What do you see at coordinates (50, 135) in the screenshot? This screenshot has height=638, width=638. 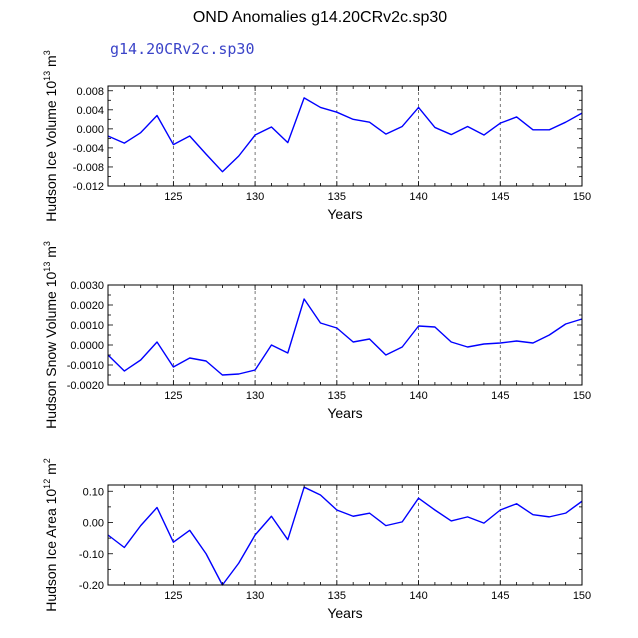 I see `y-axis-title: Hudson Ice Volume 1013 m3` at bounding box center [50, 135].